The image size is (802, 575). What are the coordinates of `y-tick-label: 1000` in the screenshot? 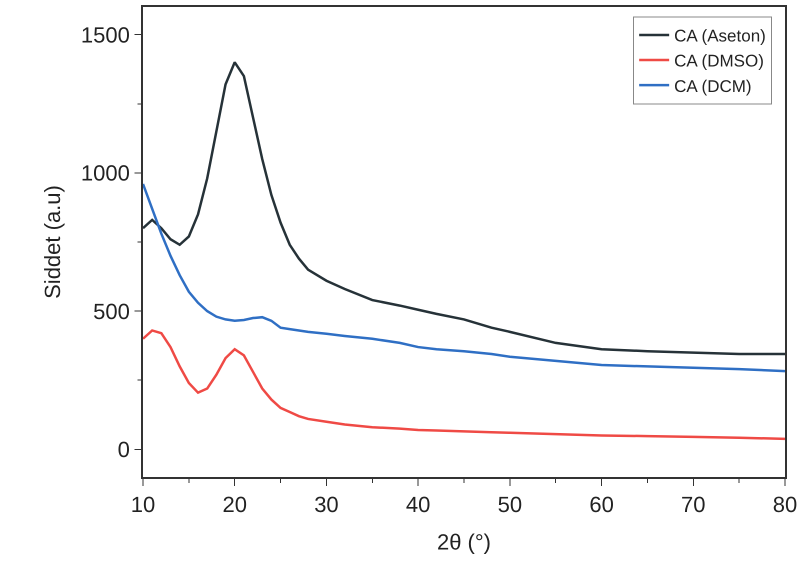 It's located at (105, 173).